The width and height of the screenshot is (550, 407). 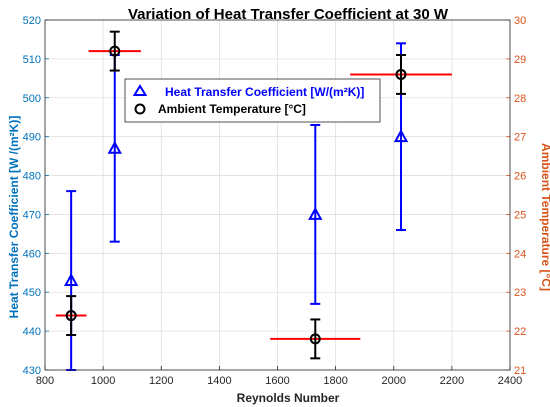 I want to click on right-tick-label: 24, so click(x=520, y=254).